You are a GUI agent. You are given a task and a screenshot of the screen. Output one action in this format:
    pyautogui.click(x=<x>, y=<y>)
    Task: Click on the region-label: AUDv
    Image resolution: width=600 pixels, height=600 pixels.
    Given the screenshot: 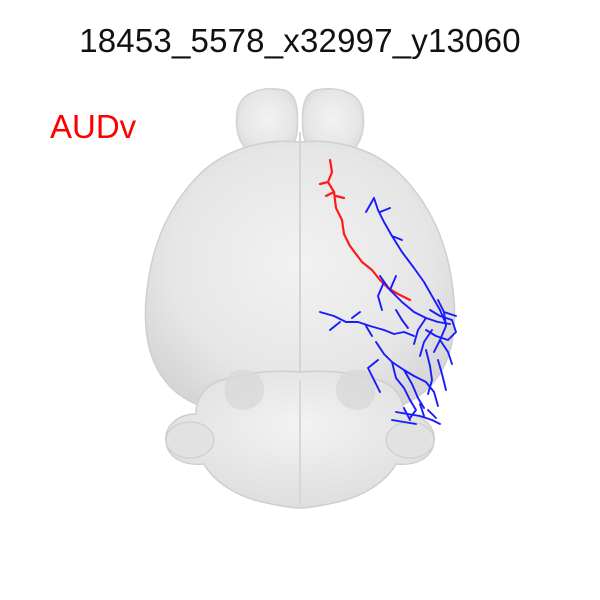 What is the action you would take?
    pyautogui.click(x=93, y=126)
    